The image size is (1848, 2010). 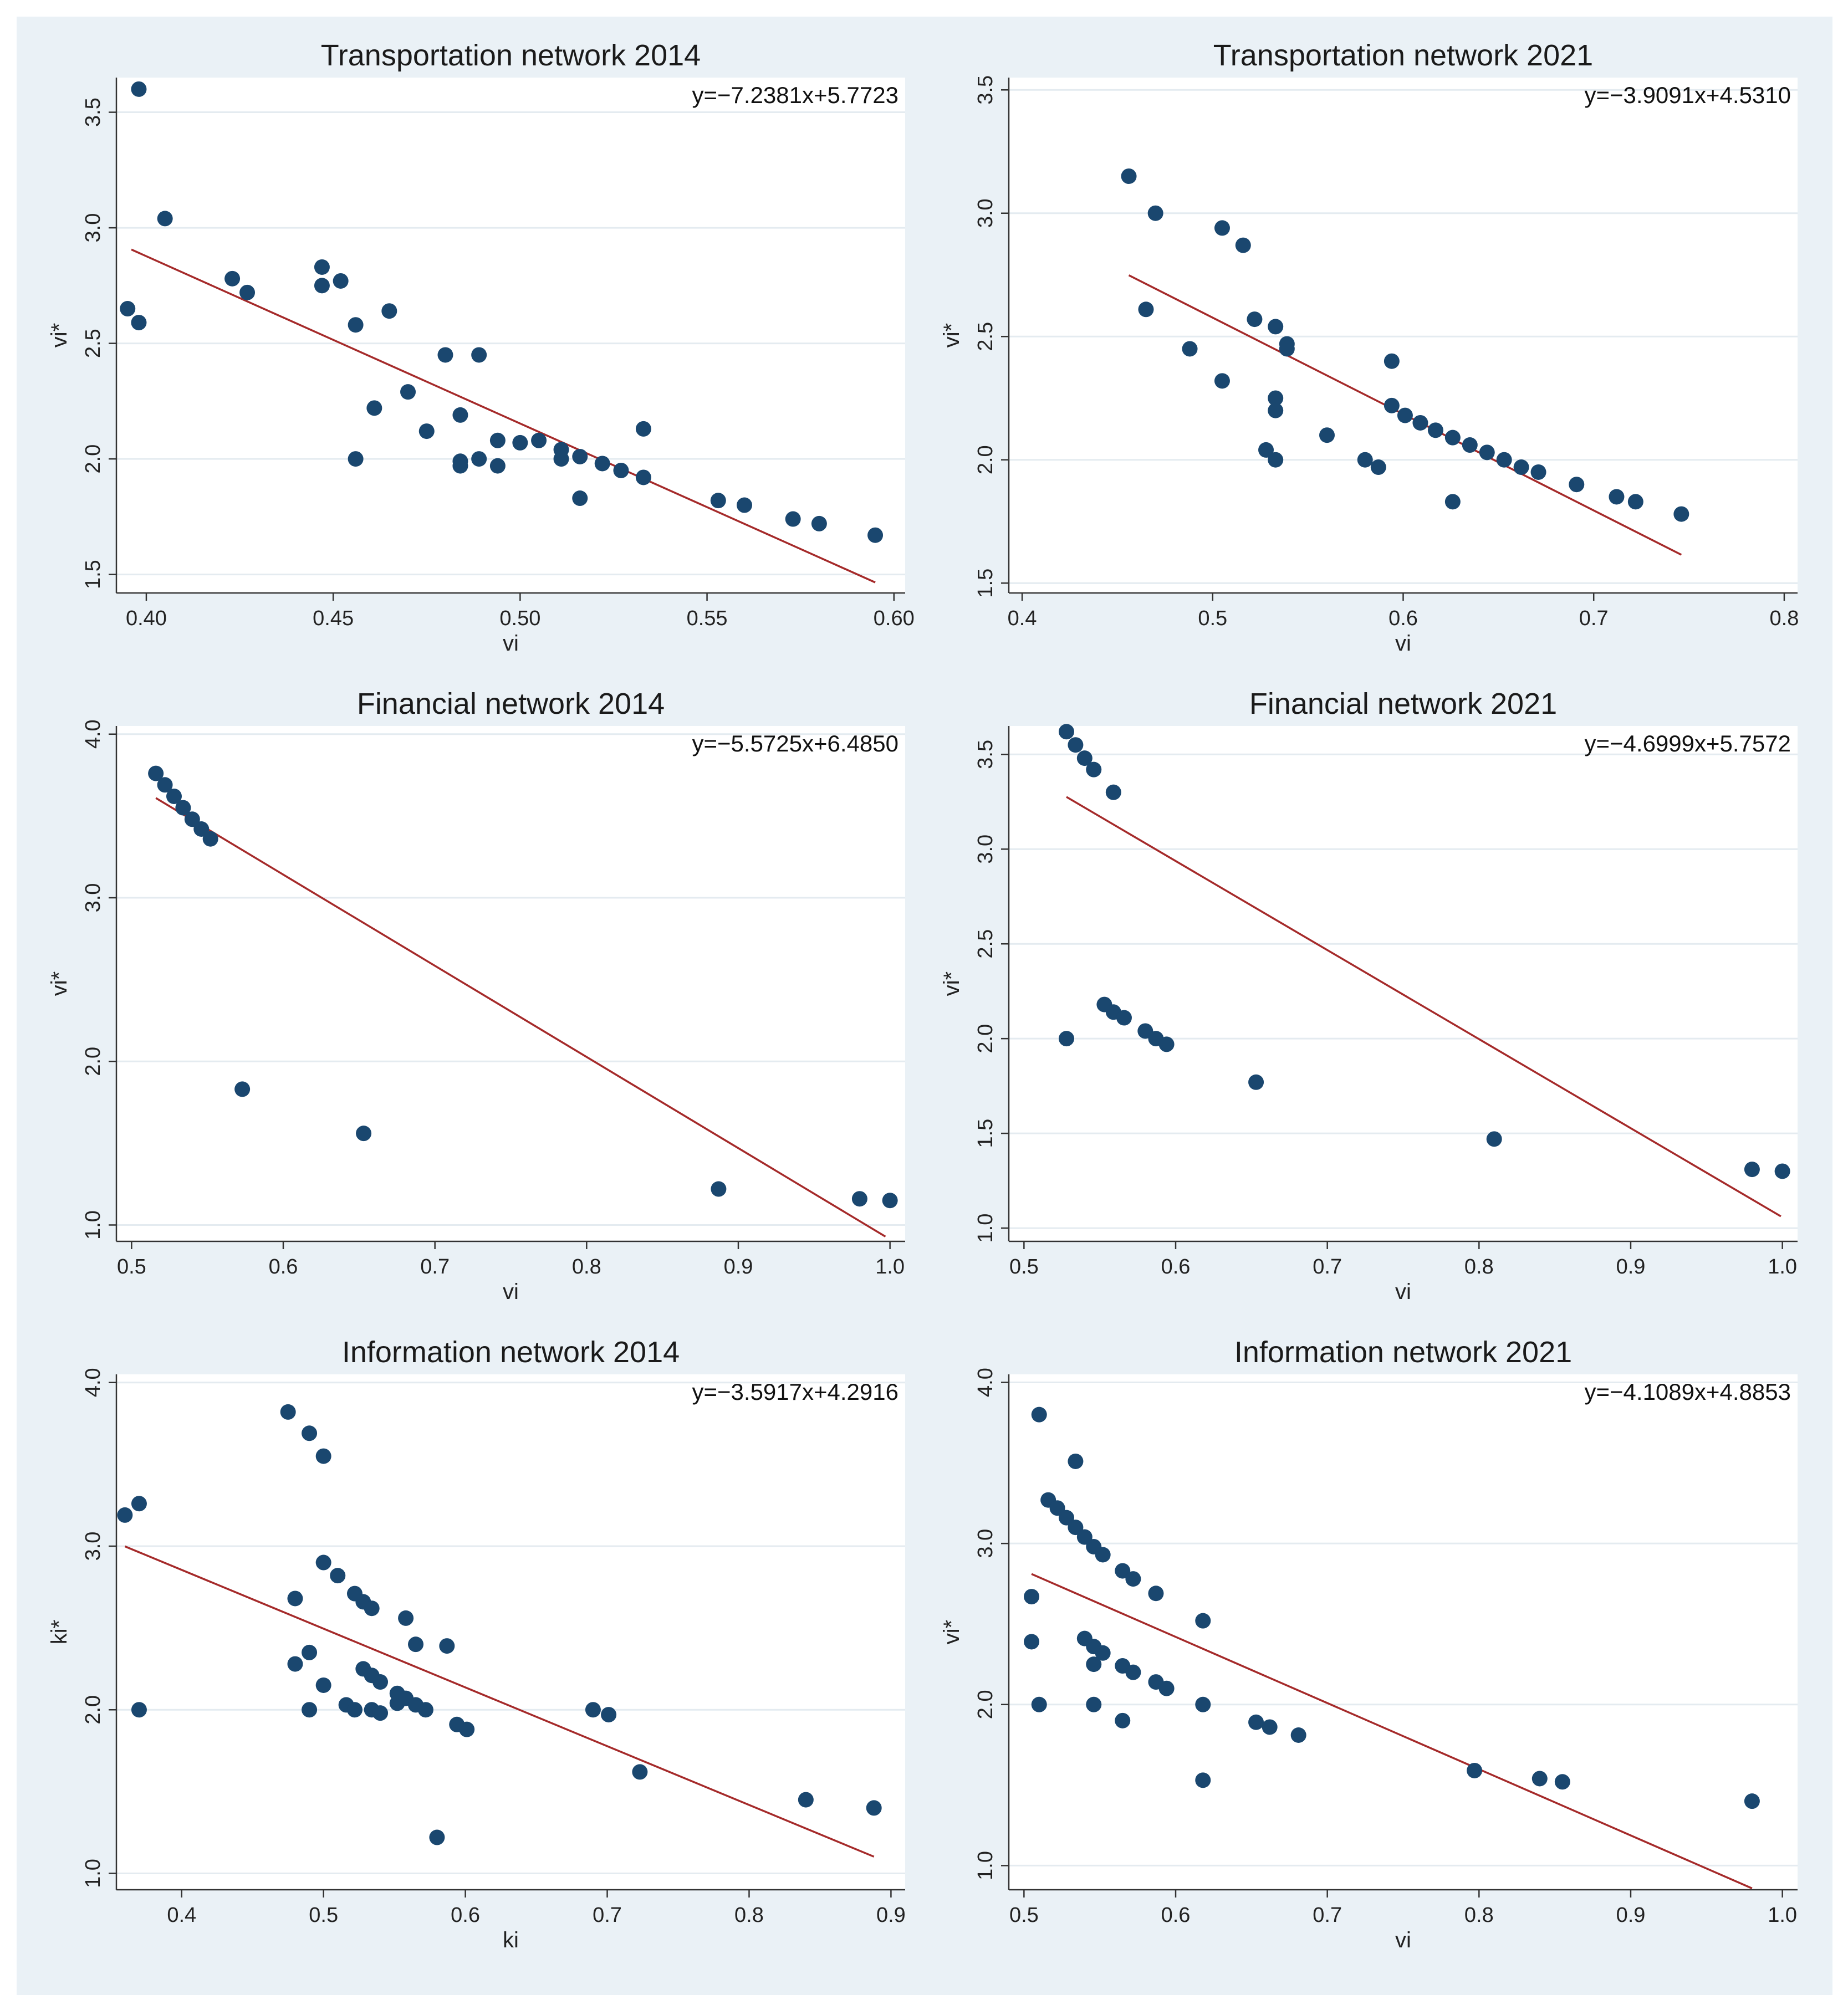 What do you see at coordinates (795, 743) in the screenshot?
I see `fit-equation: y=−5.5725x+6.4850` at bounding box center [795, 743].